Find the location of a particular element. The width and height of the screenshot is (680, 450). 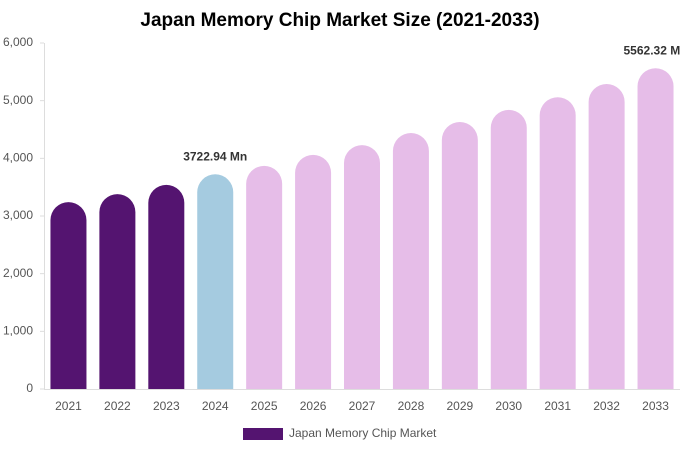

x-tick-label: 2027 is located at coordinates (362, 406).